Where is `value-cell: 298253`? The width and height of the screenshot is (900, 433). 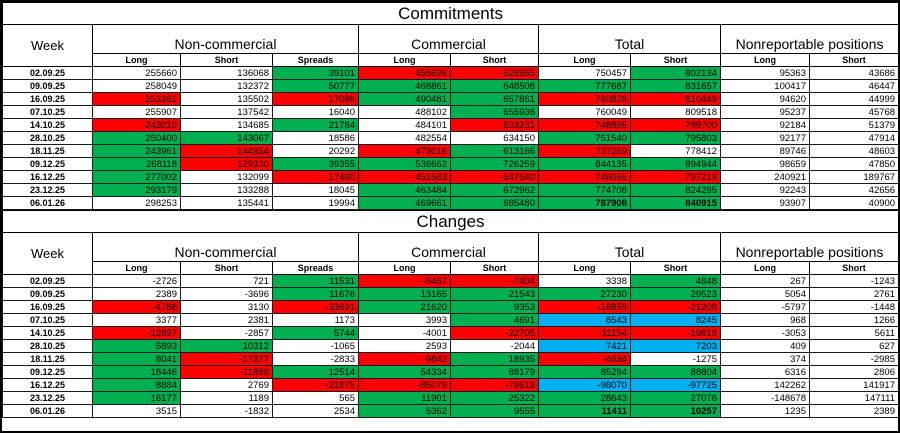 value-cell: 298253 is located at coordinates (136, 203).